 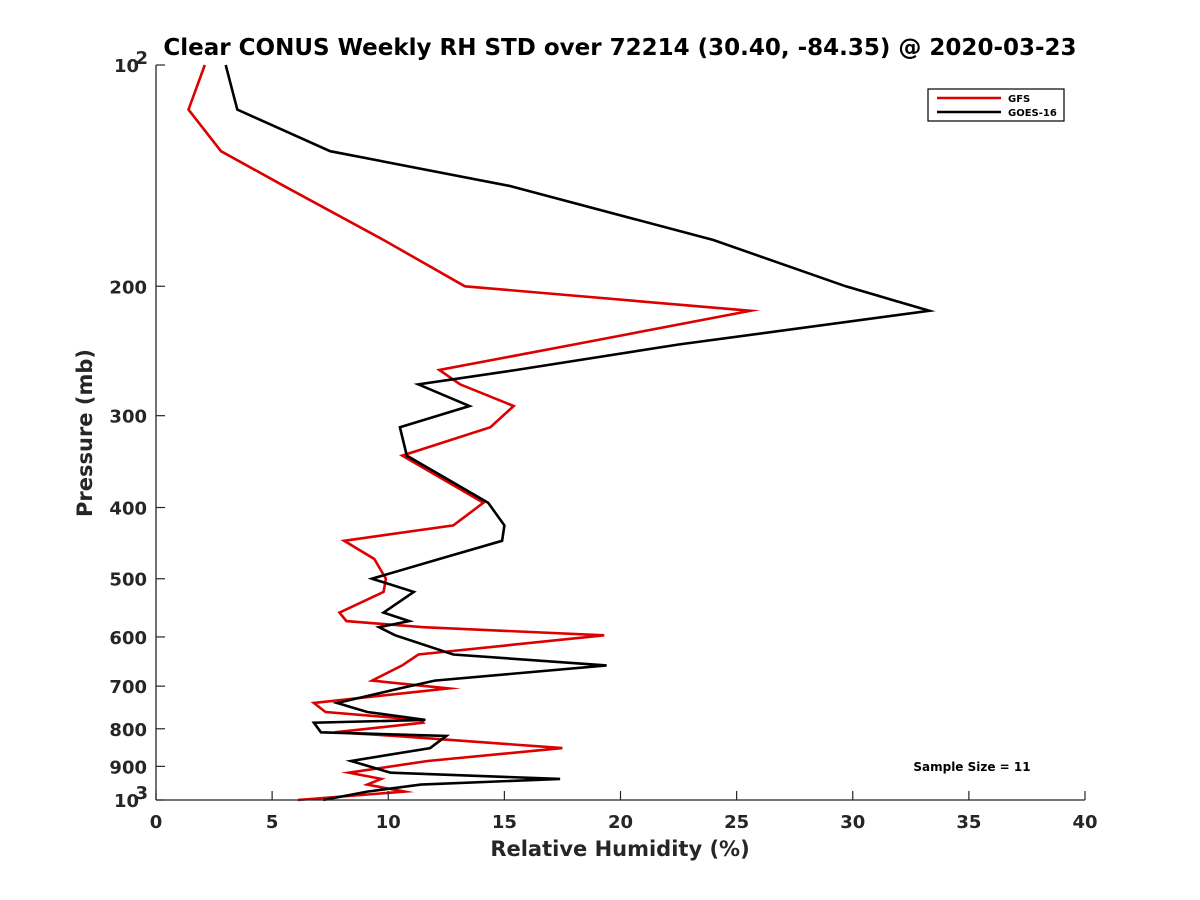 What do you see at coordinates (128, 730) in the screenshot?
I see `y-tick-label: 800` at bounding box center [128, 730].